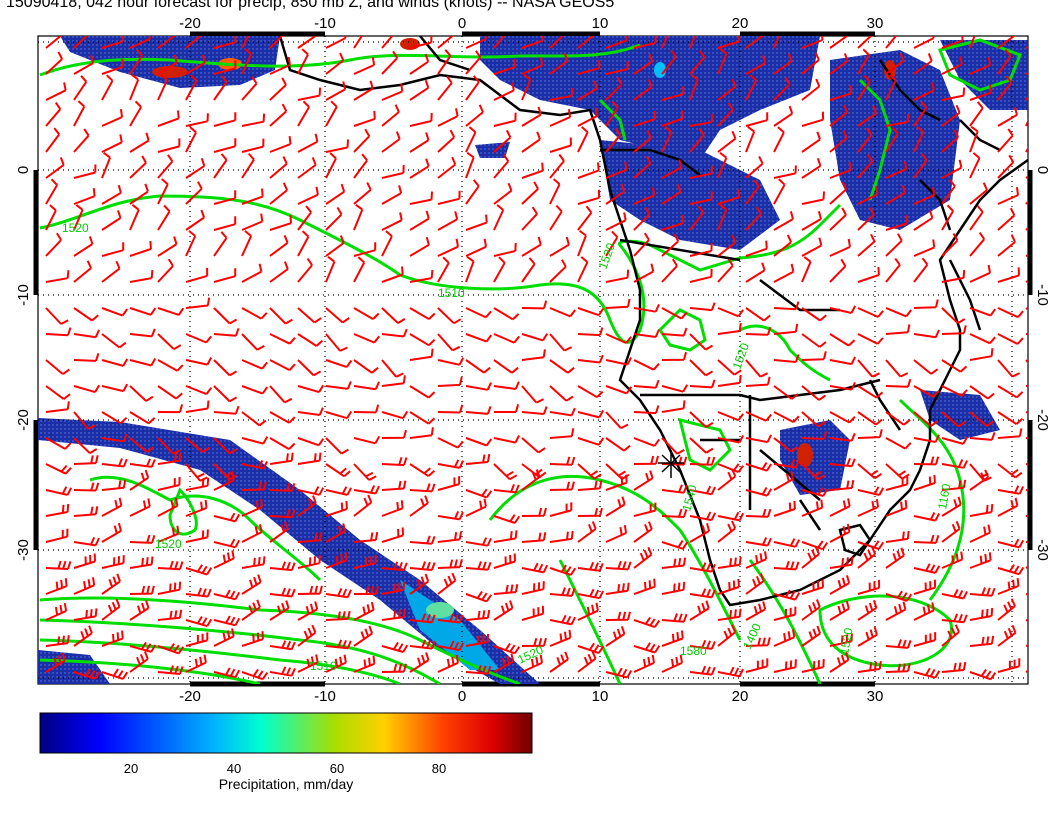  I want to click on lon-label: 20, so click(740, 696).